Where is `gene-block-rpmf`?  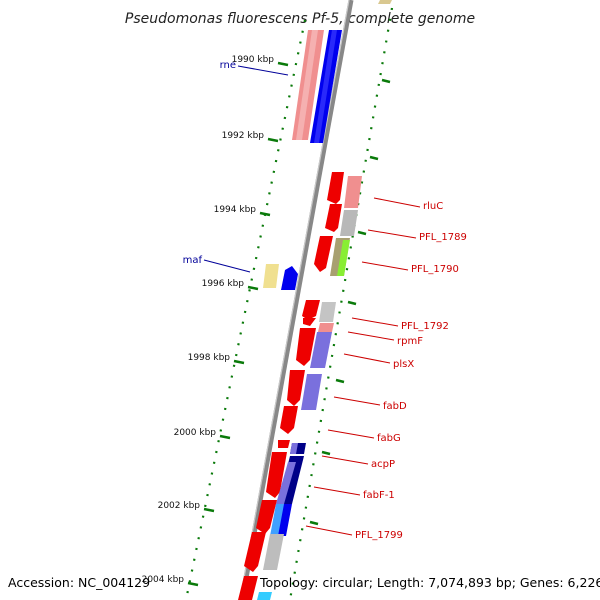
gene-block-rpmf is located at coordinates (309, 322).